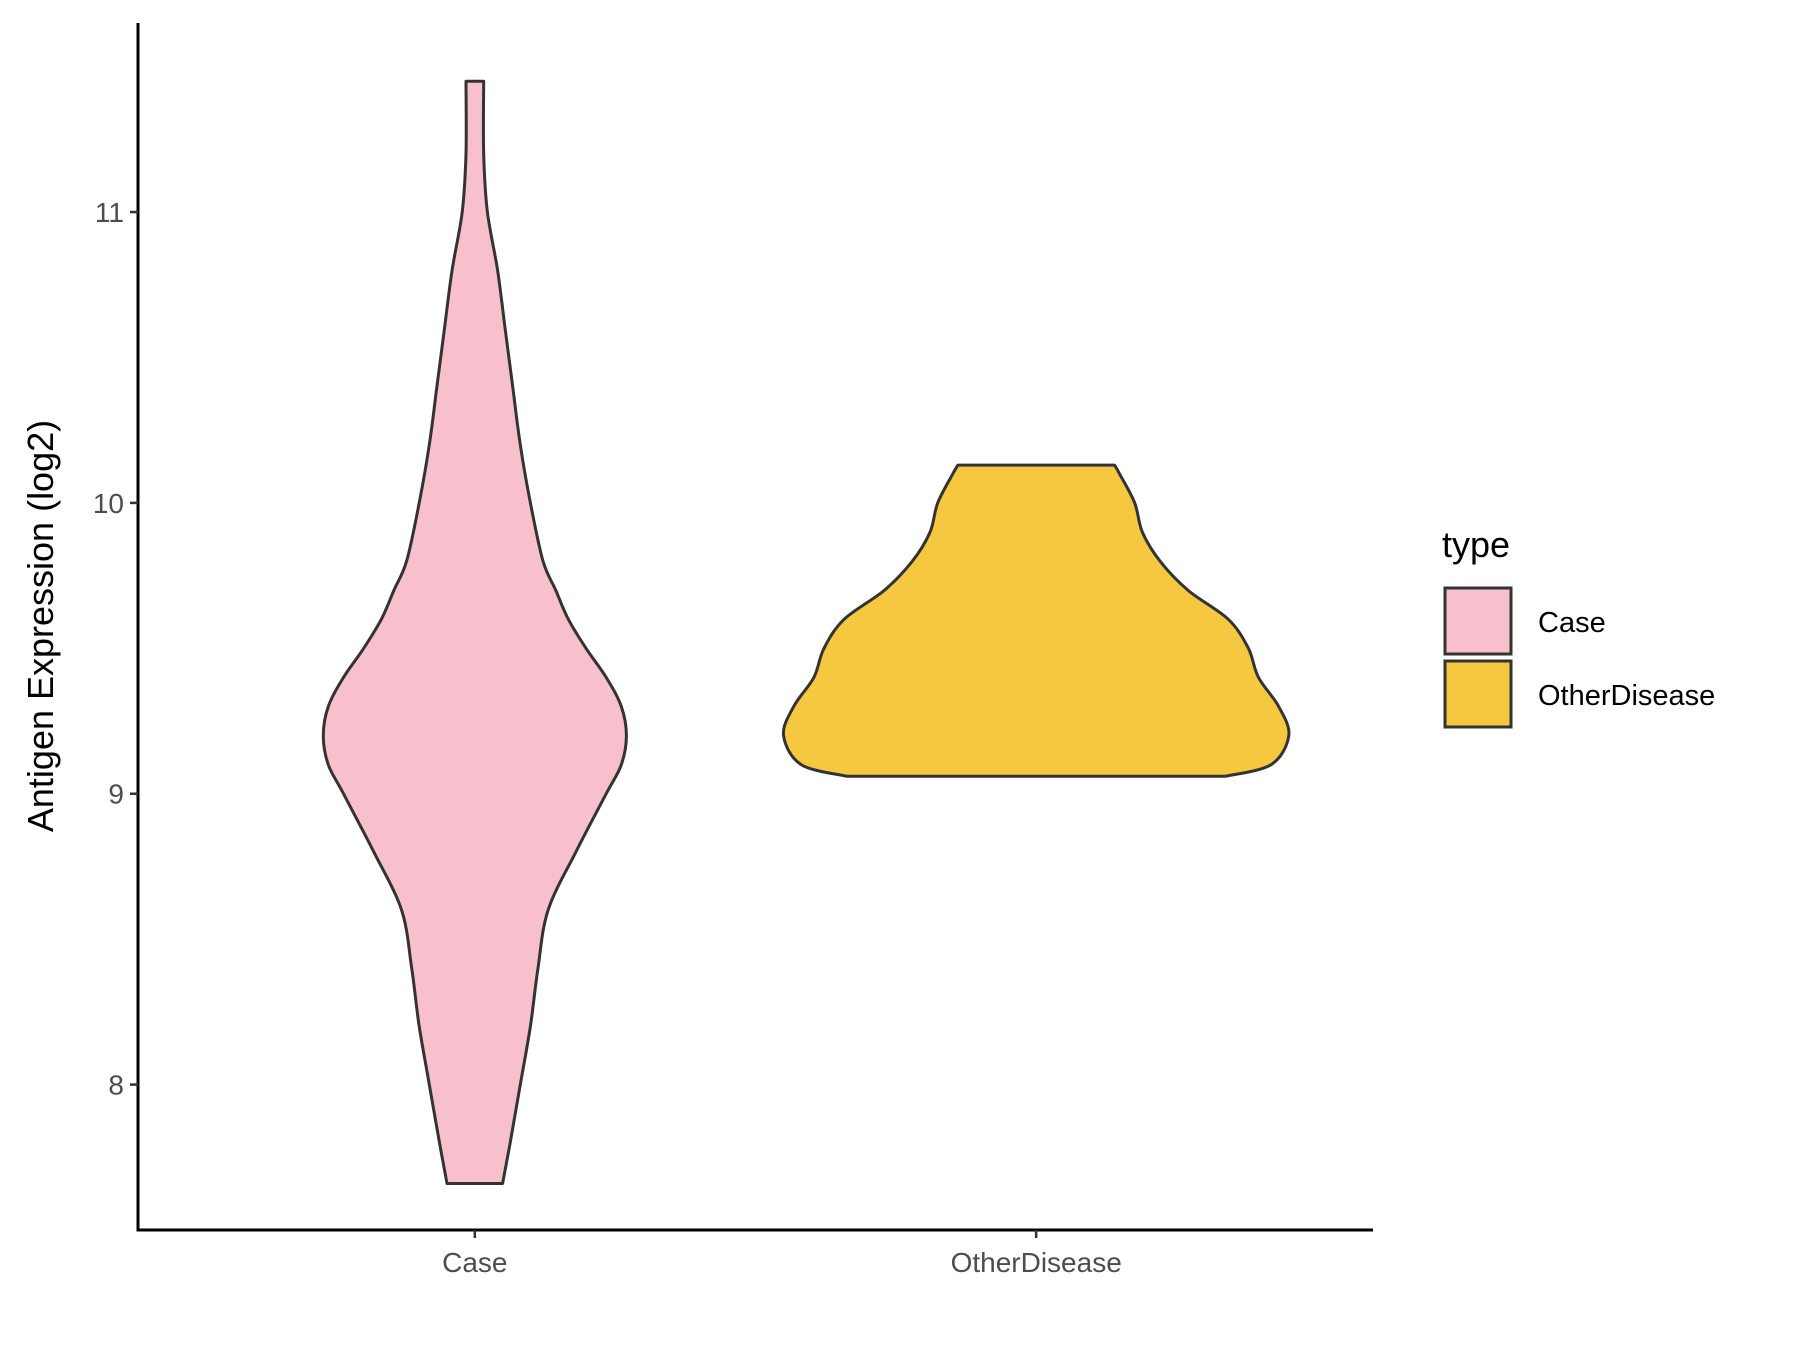 This screenshot has width=1800, height=1350. I want to click on legend: type Case OtherDisease, so click(1578, 626).